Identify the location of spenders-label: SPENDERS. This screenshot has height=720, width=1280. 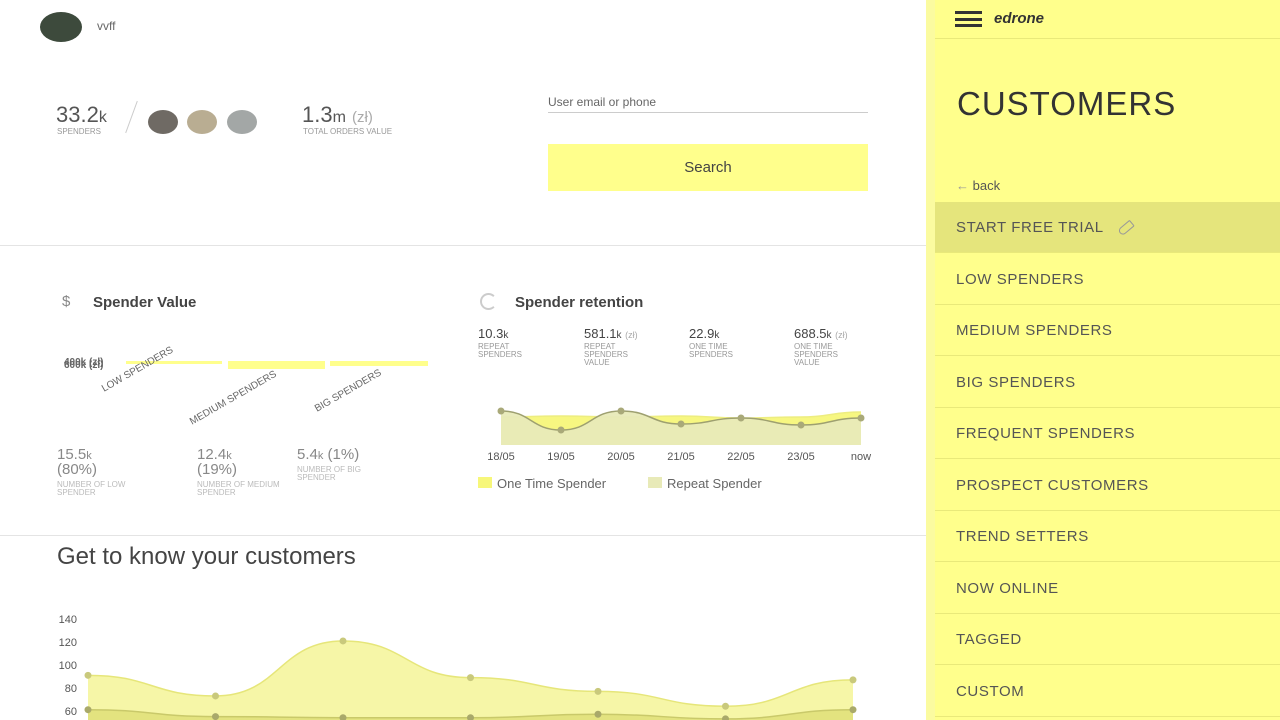
(79, 131).